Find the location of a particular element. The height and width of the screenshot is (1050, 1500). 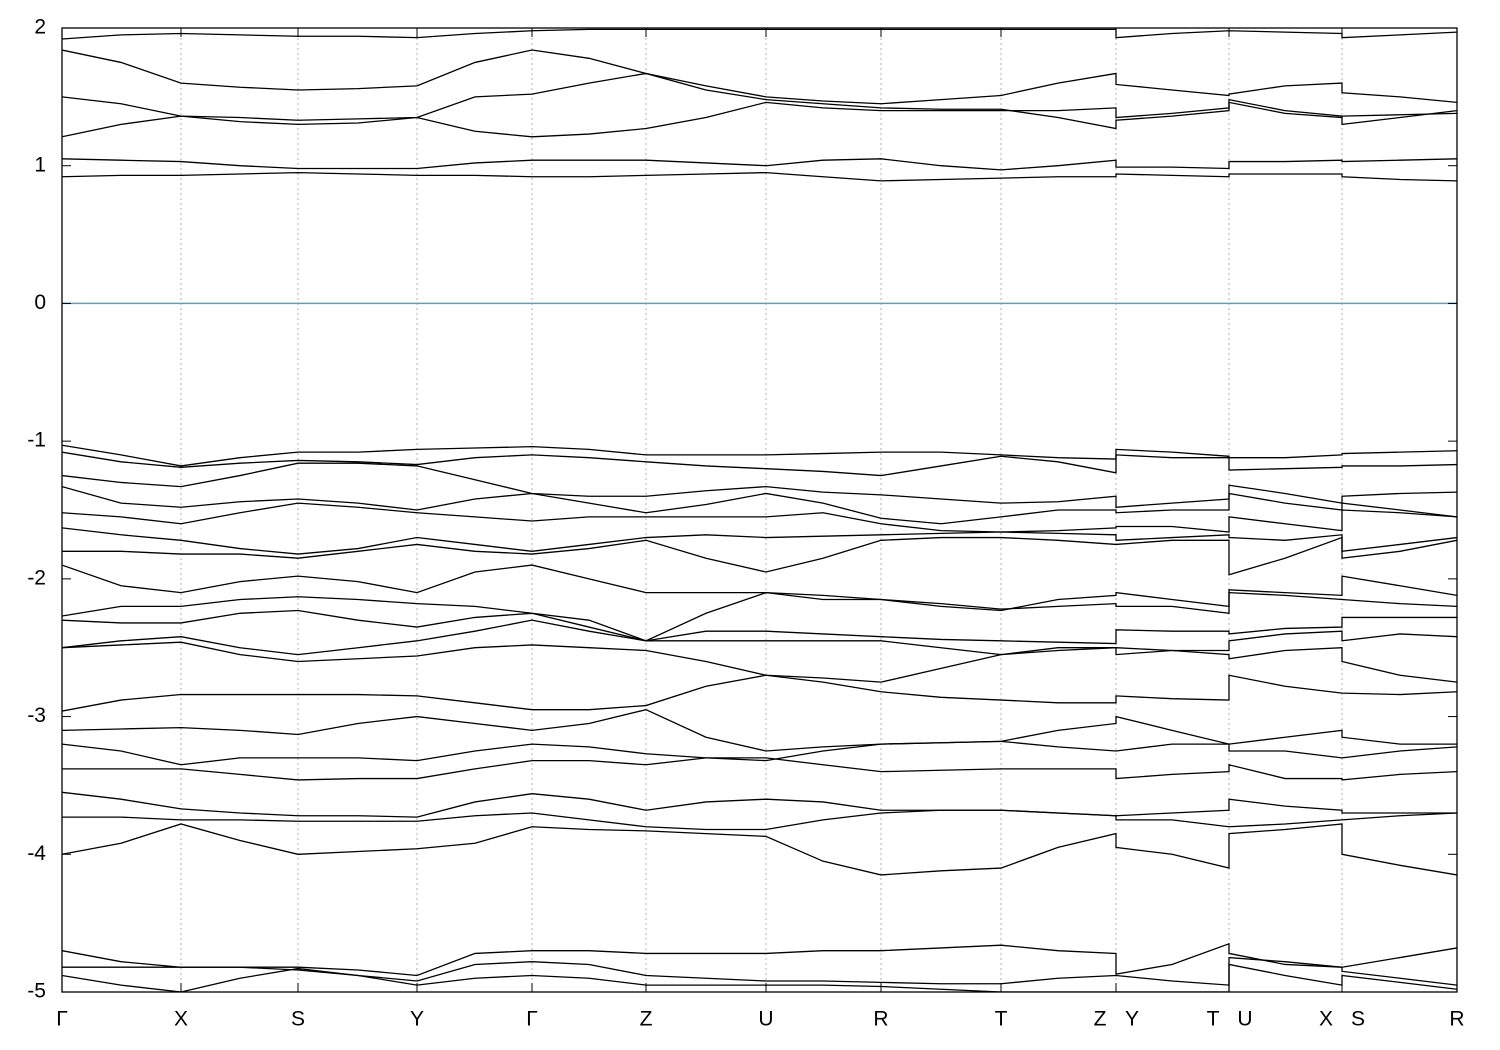

y-tick-label: -2 is located at coordinates (36, 577).